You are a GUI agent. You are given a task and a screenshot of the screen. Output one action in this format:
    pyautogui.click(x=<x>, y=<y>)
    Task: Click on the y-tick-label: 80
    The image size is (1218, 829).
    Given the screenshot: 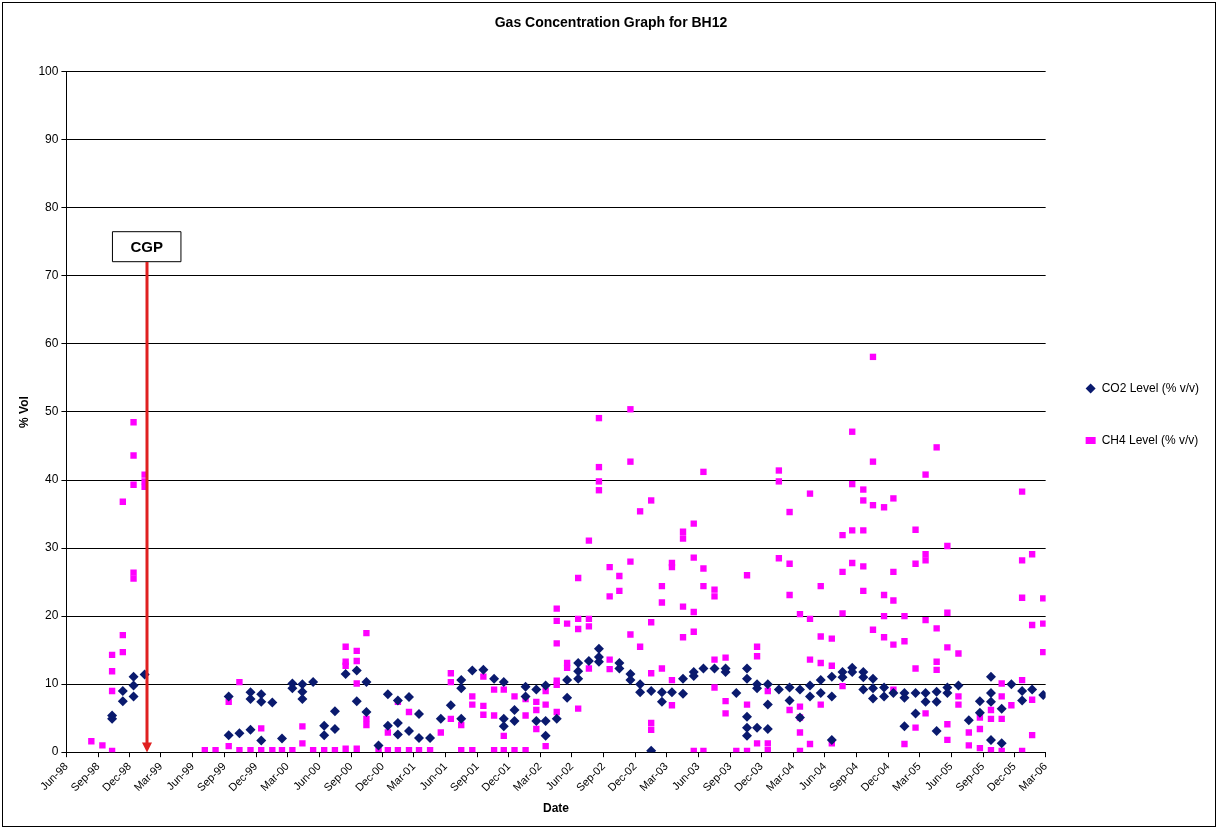 What is the action you would take?
    pyautogui.click(x=52, y=207)
    